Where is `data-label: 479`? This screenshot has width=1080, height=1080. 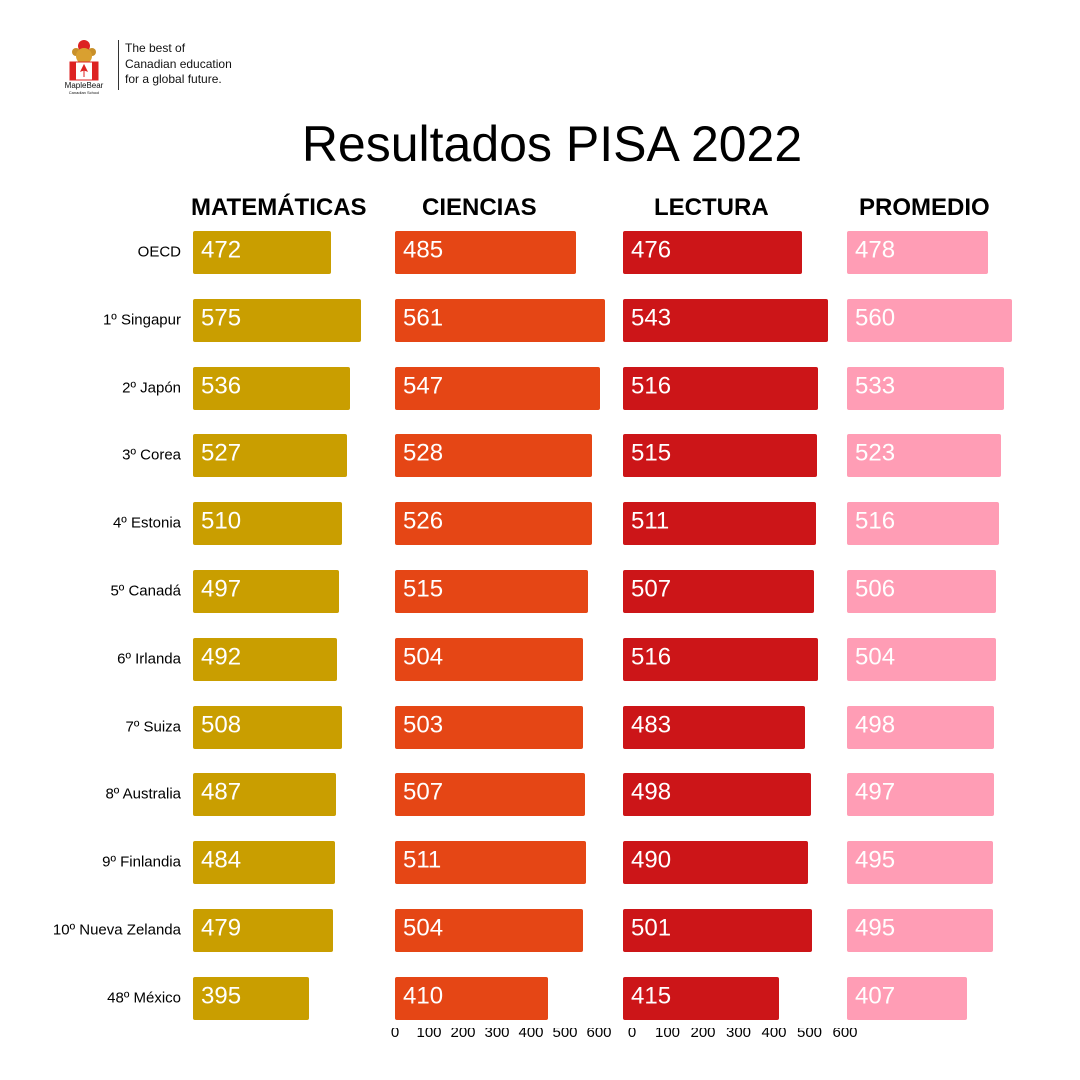
data-label: 479 is located at coordinates (221, 928).